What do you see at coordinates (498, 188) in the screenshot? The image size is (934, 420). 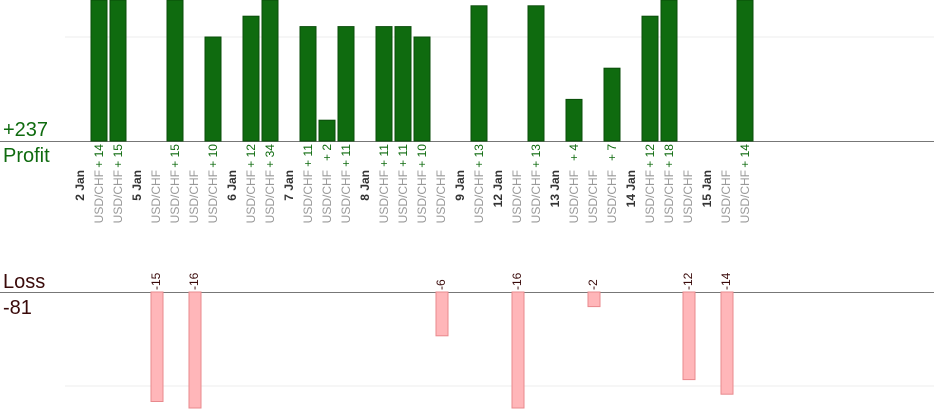 I see `date-label: 12 Jan` at bounding box center [498, 188].